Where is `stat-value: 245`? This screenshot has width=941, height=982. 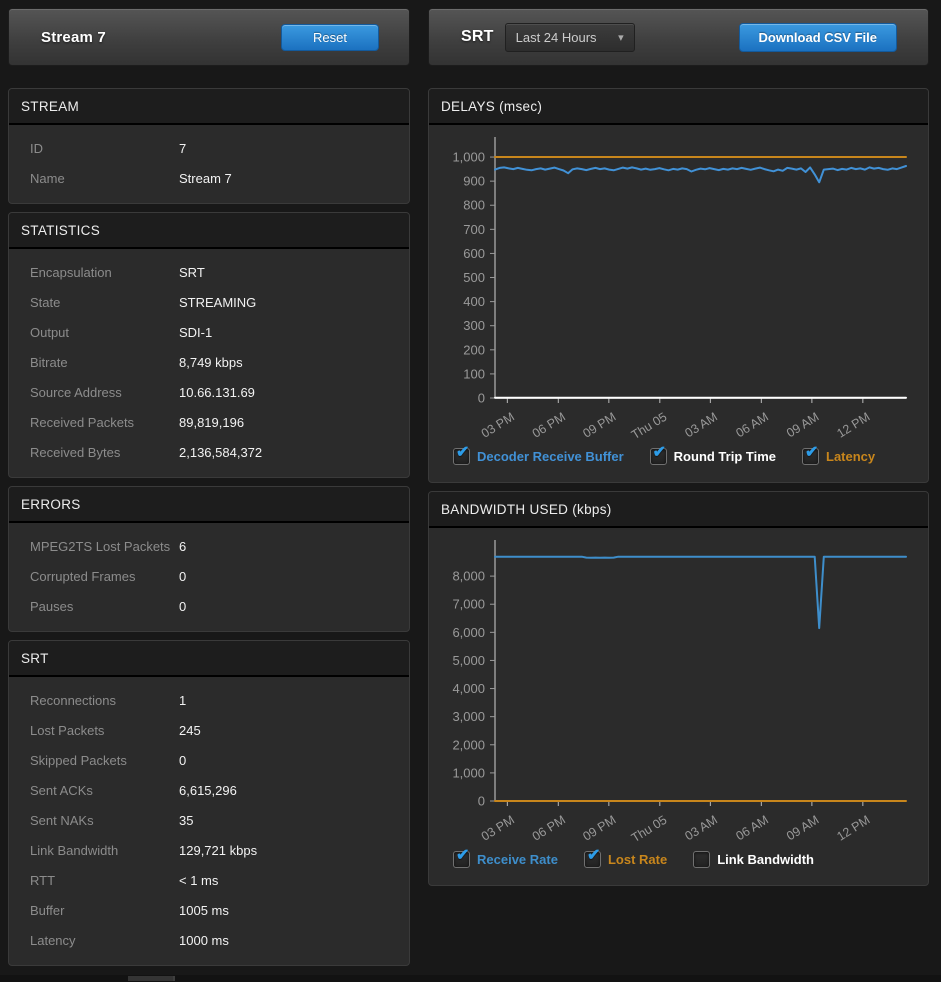 stat-value: 245 is located at coordinates (190, 730).